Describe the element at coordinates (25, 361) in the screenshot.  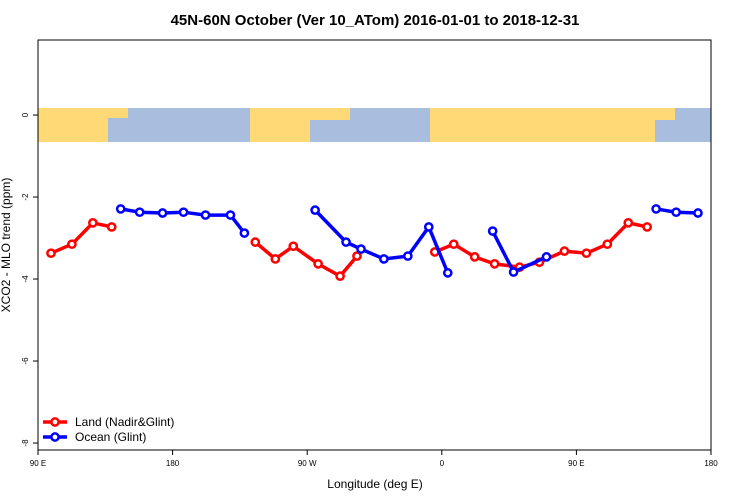
I see `y-tick-label: -6` at that location.